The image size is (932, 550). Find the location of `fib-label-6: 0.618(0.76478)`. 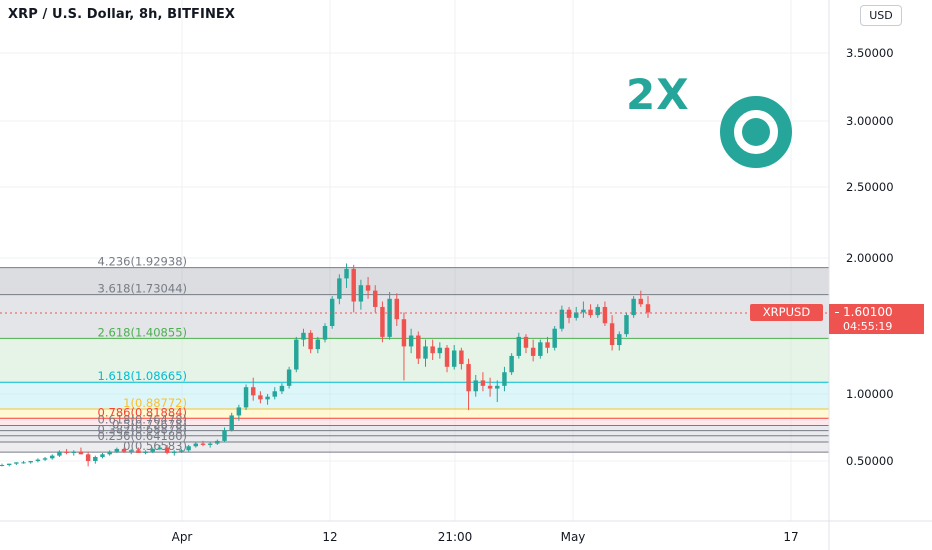

fib-label-6: 0.618(0.76478) is located at coordinates (142, 420).